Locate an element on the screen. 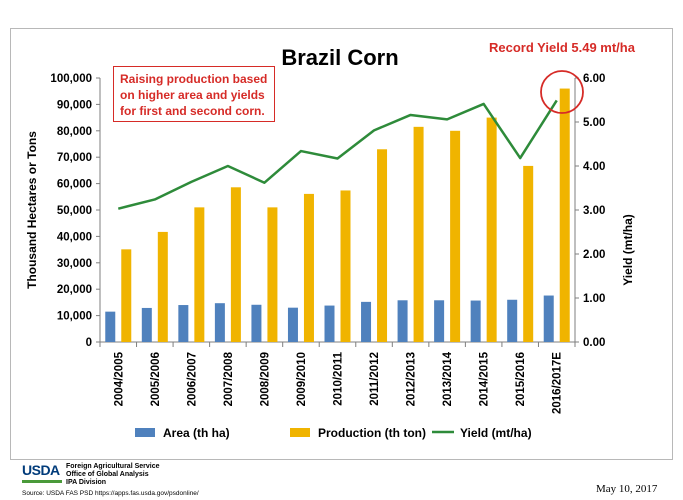 The height and width of the screenshot is (500, 683). x-category-label: 2015/2016 is located at coordinates (521, 379).